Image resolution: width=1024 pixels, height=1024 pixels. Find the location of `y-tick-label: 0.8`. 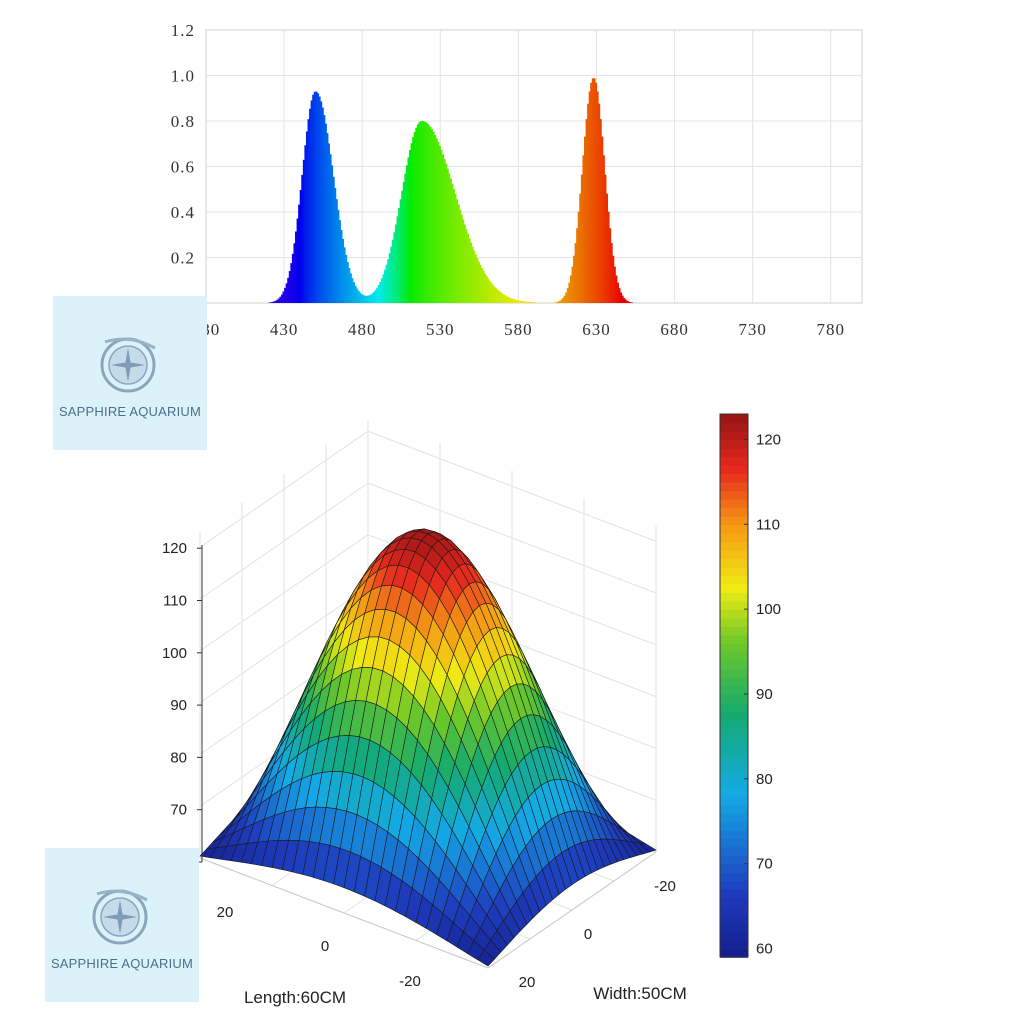

y-tick-label: 0.8 is located at coordinates (183, 121).